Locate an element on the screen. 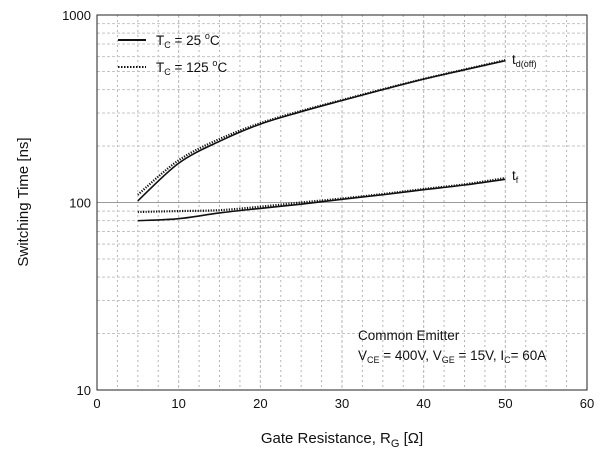 The image size is (609, 451). legend-label-125c: TC = 125 oC is located at coordinates (191, 67).